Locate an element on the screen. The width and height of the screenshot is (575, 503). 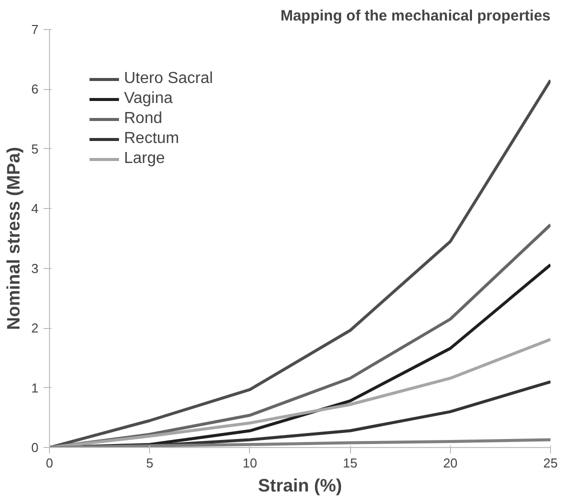
y-tick-label: 6 is located at coordinates (35, 89).